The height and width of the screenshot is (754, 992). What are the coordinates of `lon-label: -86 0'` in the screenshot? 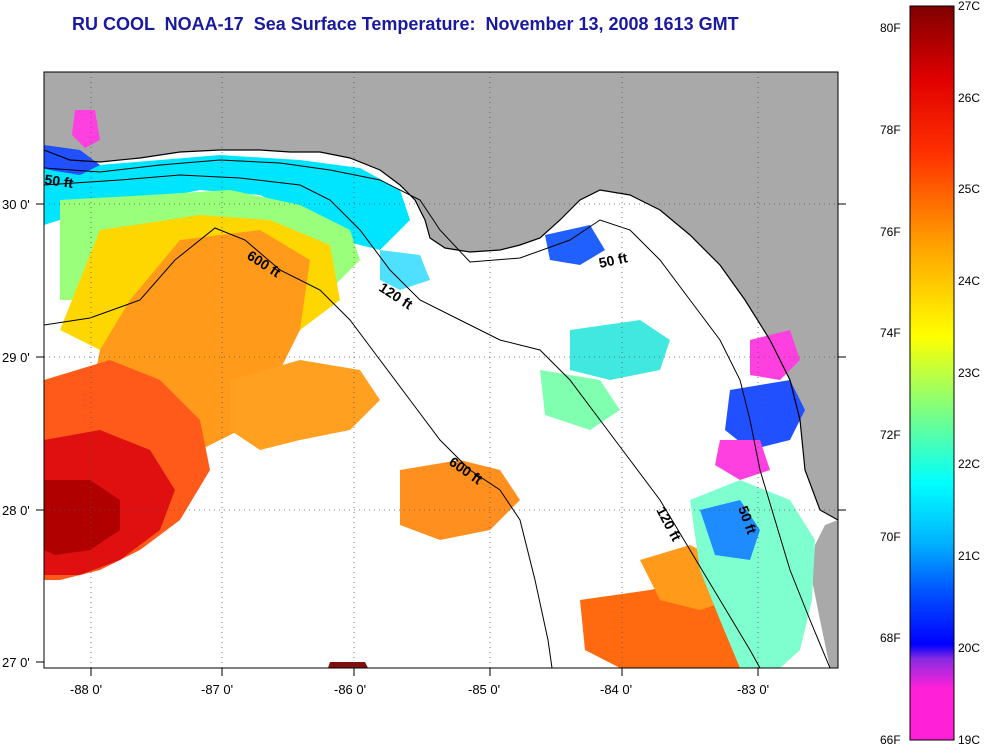 It's located at (350, 689).